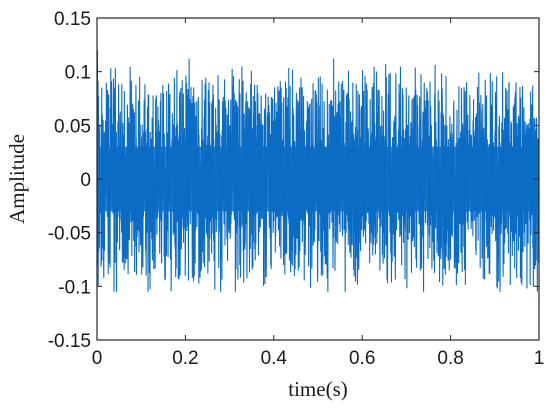 This screenshot has width=550, height=409. Describe the element at coordinates (69, 234) in the screenshot. I see `y-tick-label: -0.05` at that location.